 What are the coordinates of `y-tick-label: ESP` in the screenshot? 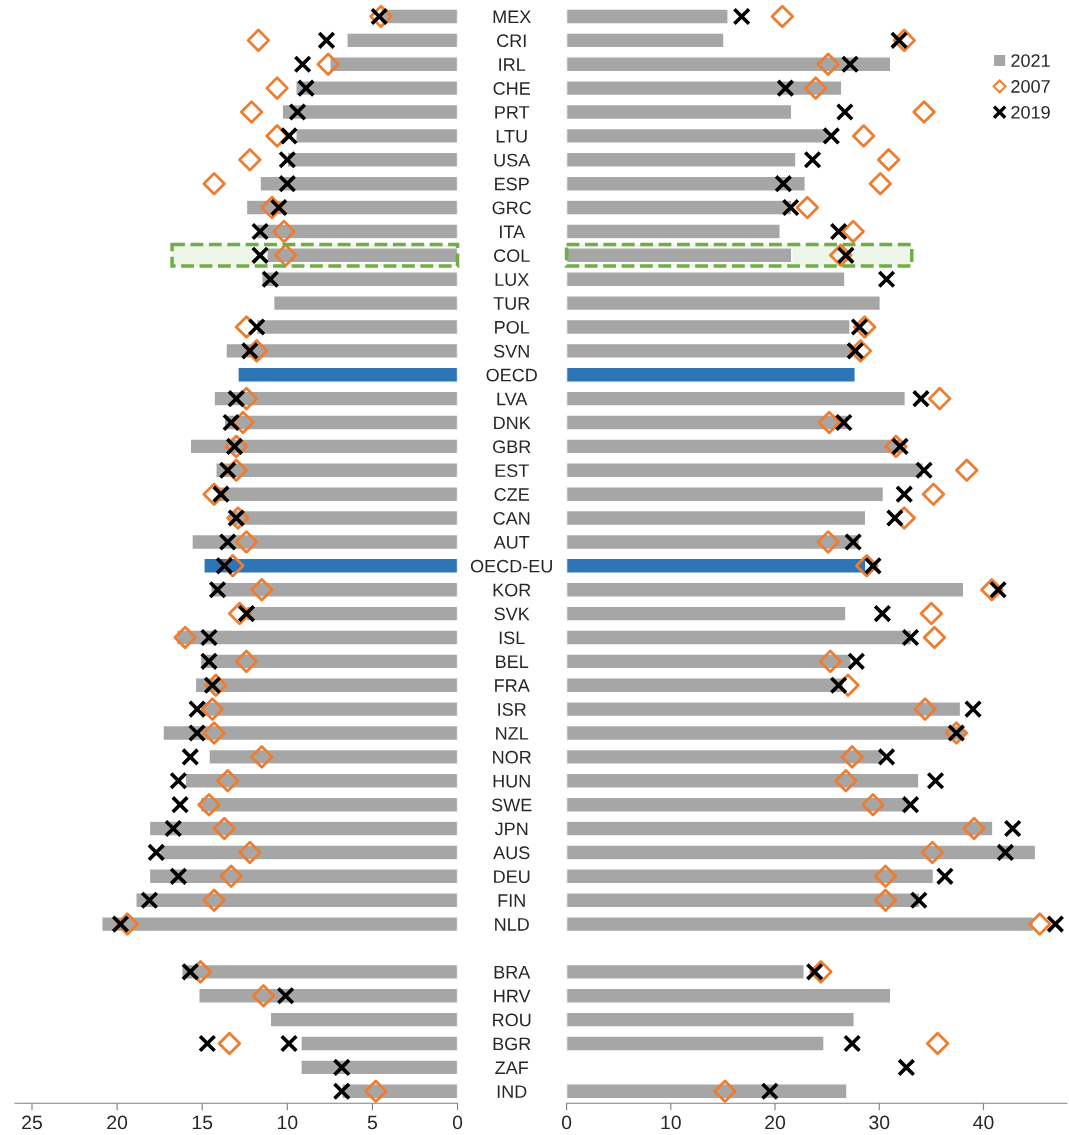 It's located at (512, 184).